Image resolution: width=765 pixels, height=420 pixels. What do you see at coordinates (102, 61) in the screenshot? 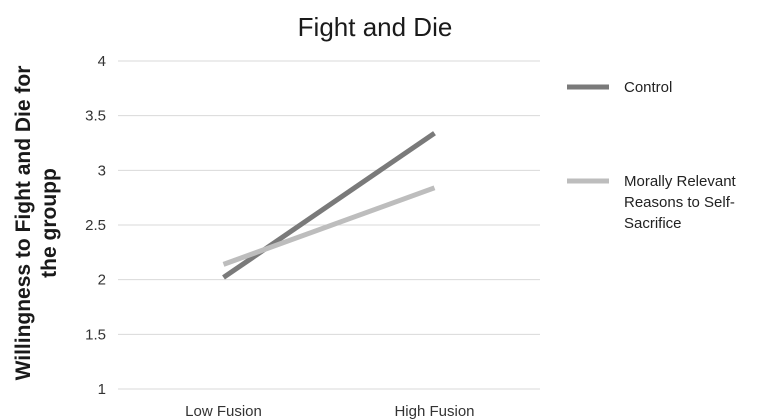
I see `y-tick-label: 4` at bounding box center [102, 61].